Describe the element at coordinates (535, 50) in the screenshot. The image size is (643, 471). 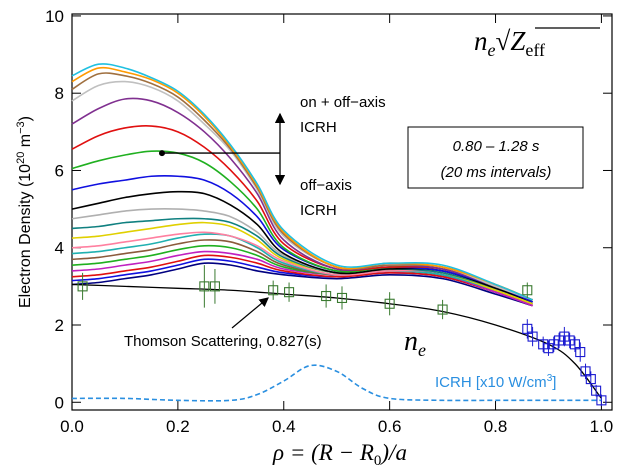
I see `symbol-sub: eff` at that location.